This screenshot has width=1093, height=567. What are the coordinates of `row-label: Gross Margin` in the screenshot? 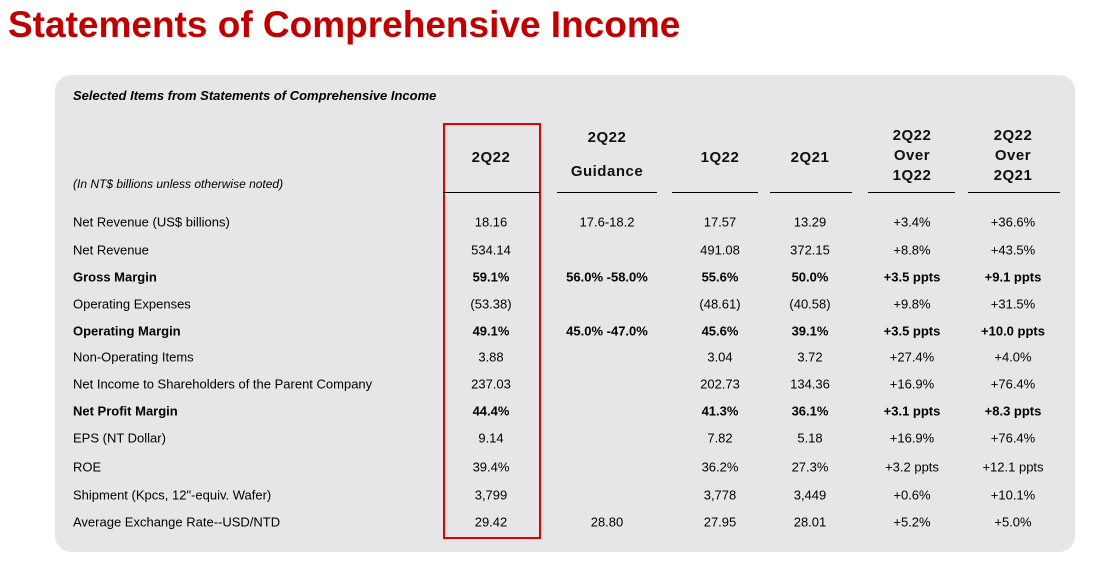 It's located at (115, 277).